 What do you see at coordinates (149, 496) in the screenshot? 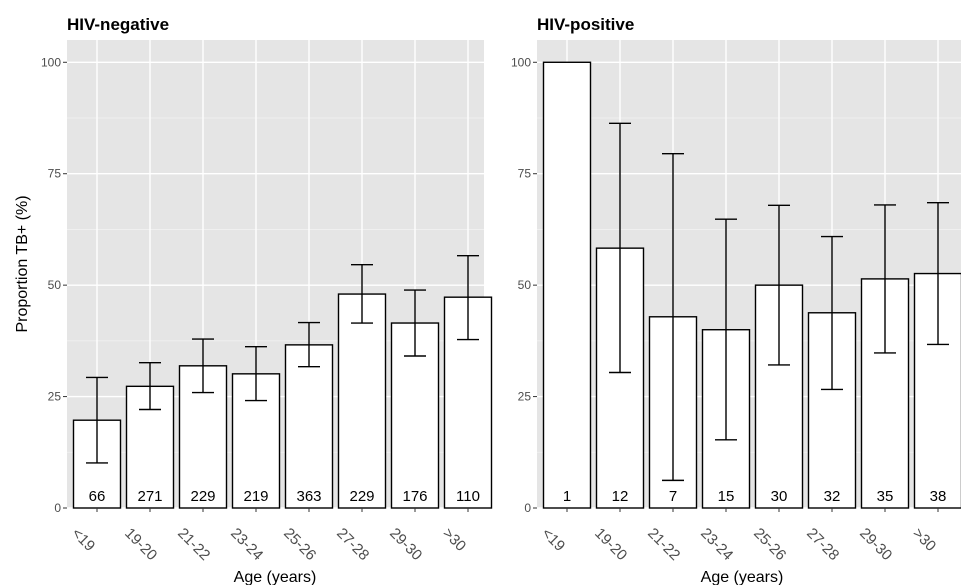
I see `count-label: 271` at bounding box center [149, 496].